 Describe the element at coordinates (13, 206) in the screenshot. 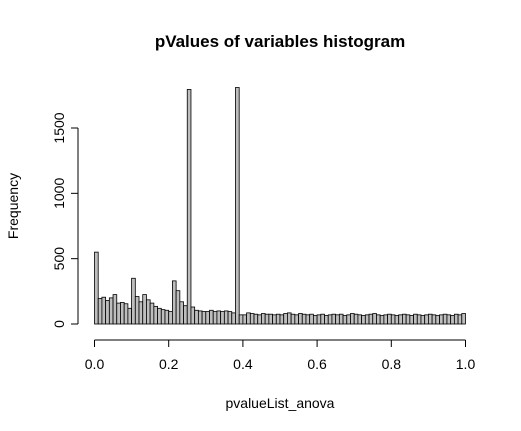

I see `y-axis-label: Frequency` at that location.